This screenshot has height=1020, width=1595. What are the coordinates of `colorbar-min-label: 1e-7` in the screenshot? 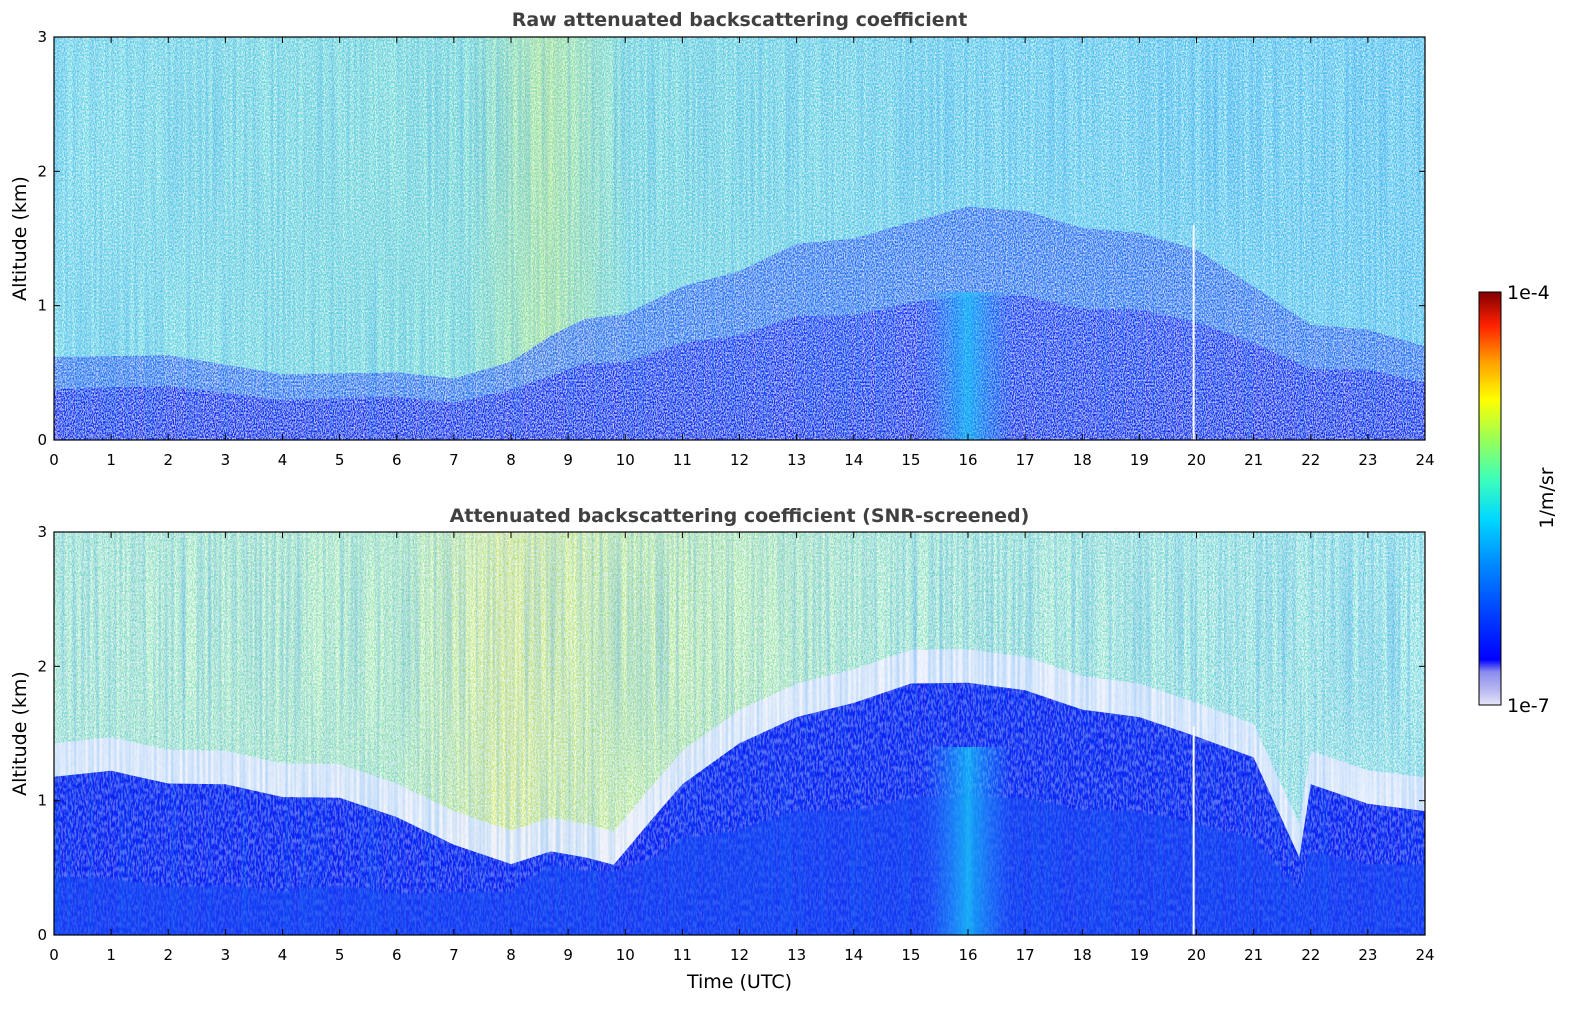 It's located at (1528, 706).